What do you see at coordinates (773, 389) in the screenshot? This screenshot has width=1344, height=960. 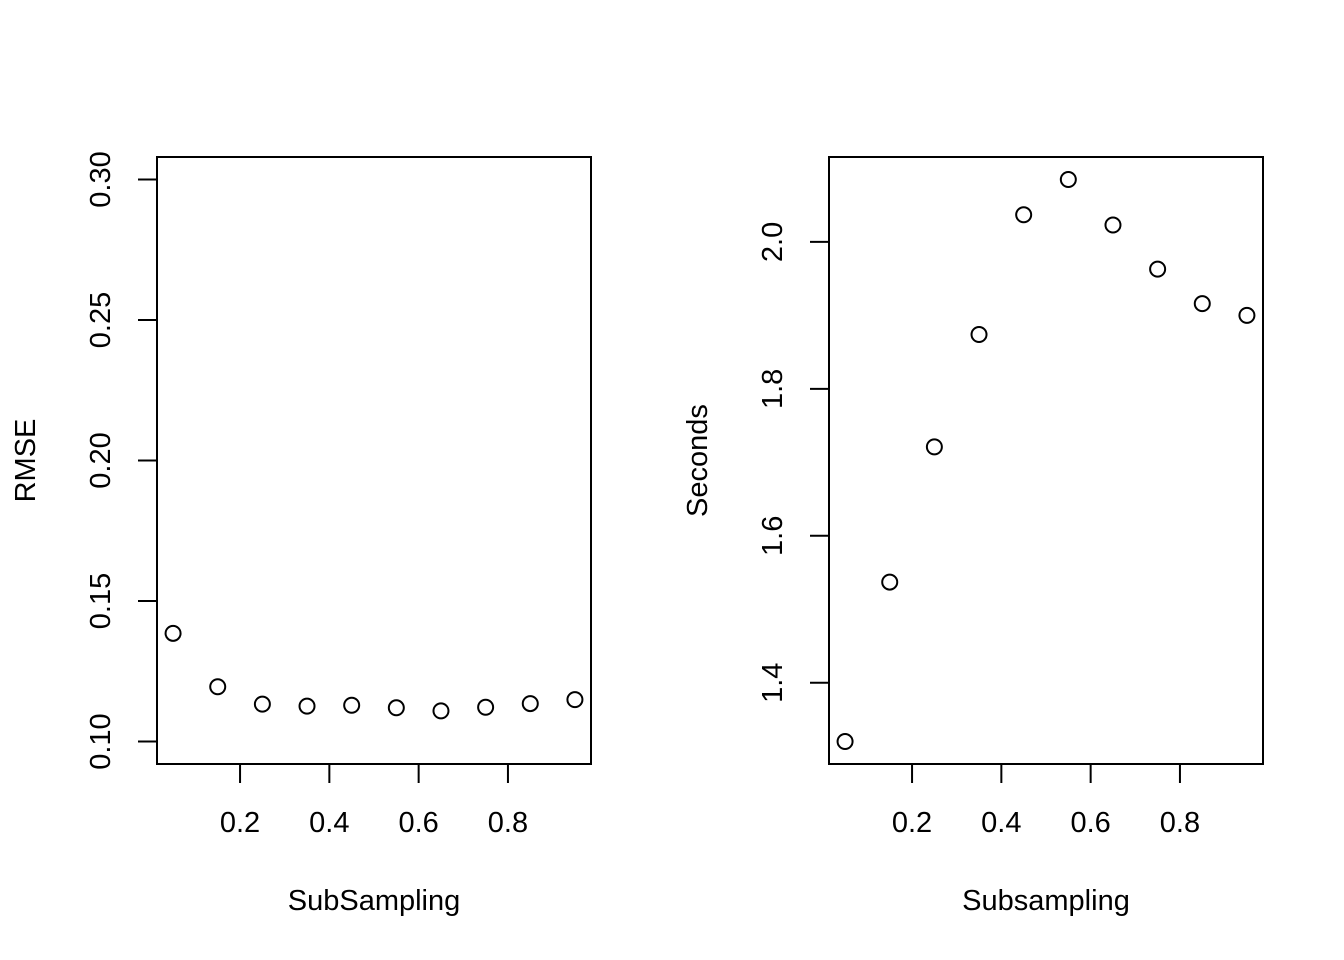 I see `y-tick-label: 1.8` at bounding box center [773, 389].